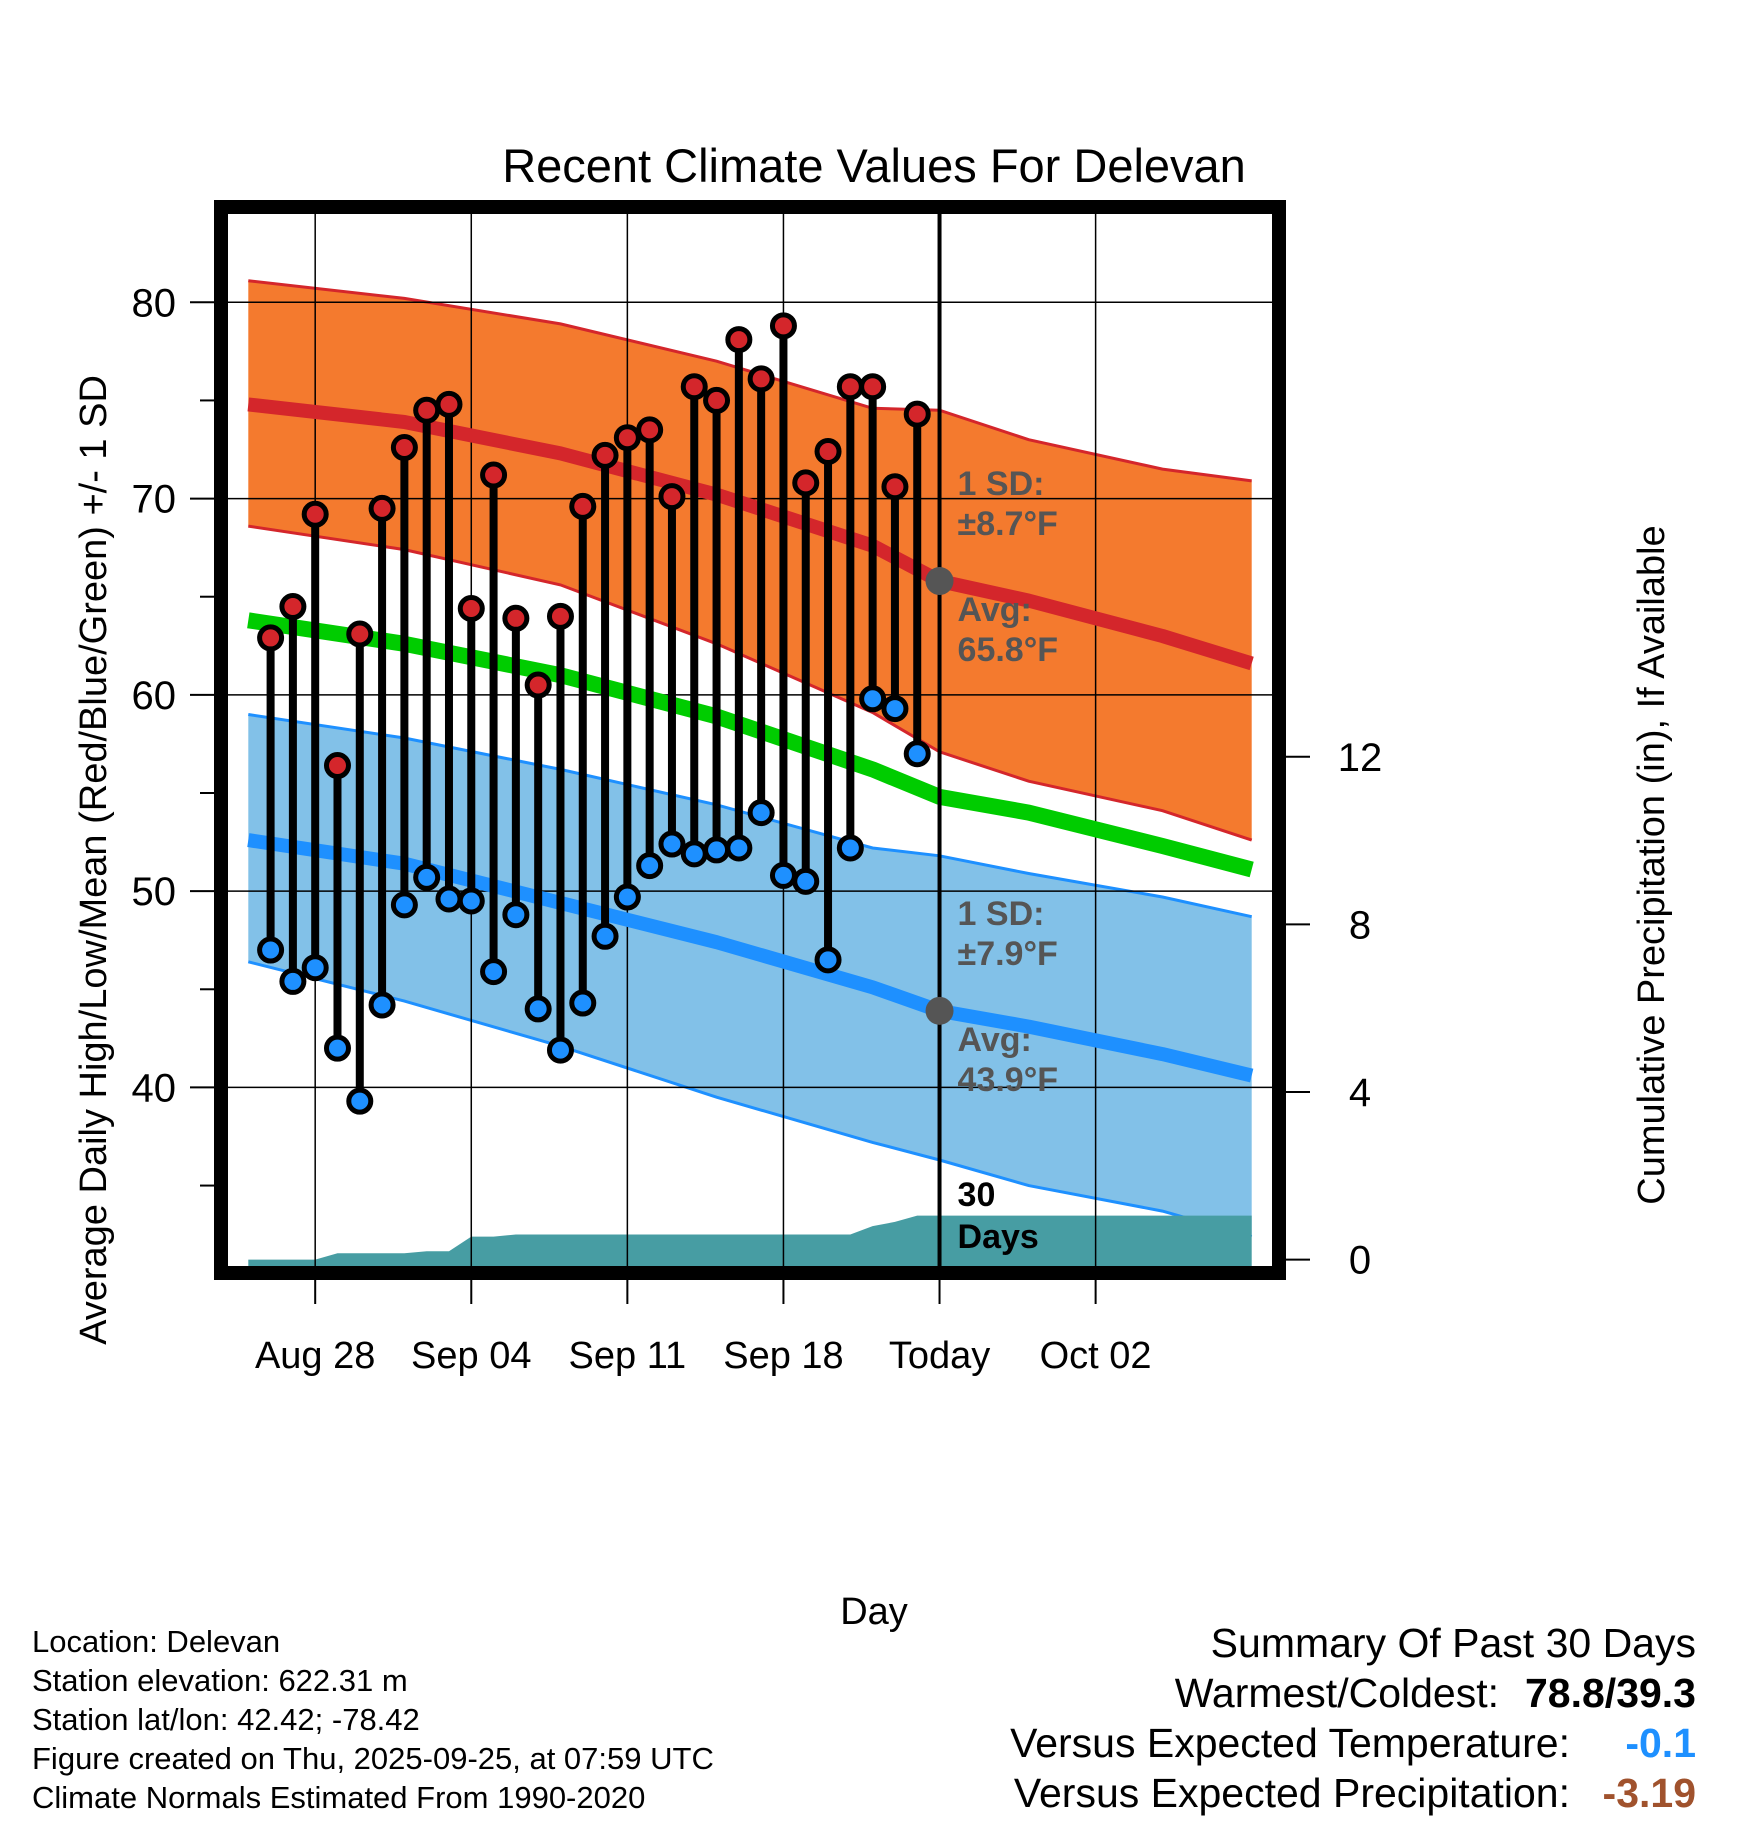  What do you see at coordinates (1360, 925) in the screenshot?
I see `y2-tick-label-2: 8` at bounding box center [1360, 925].